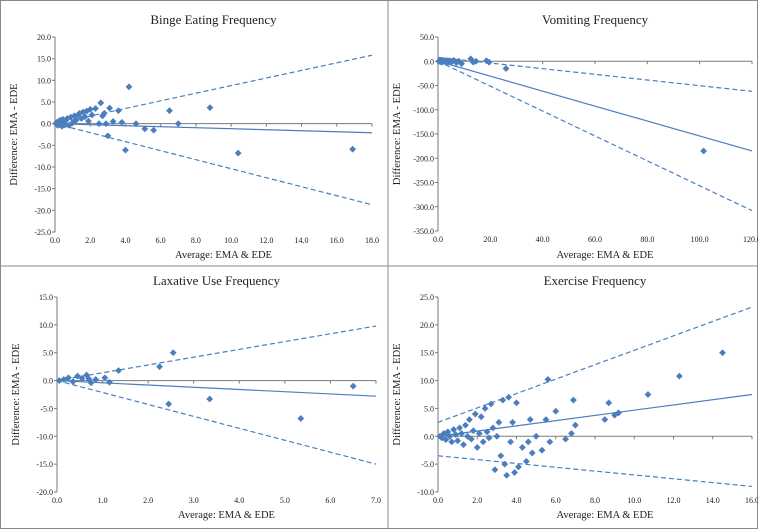  What do you see at coordinates (103, 500) in the screenshot?
I see `x-tick-label: 1.0` at bounding box center [103, 500].